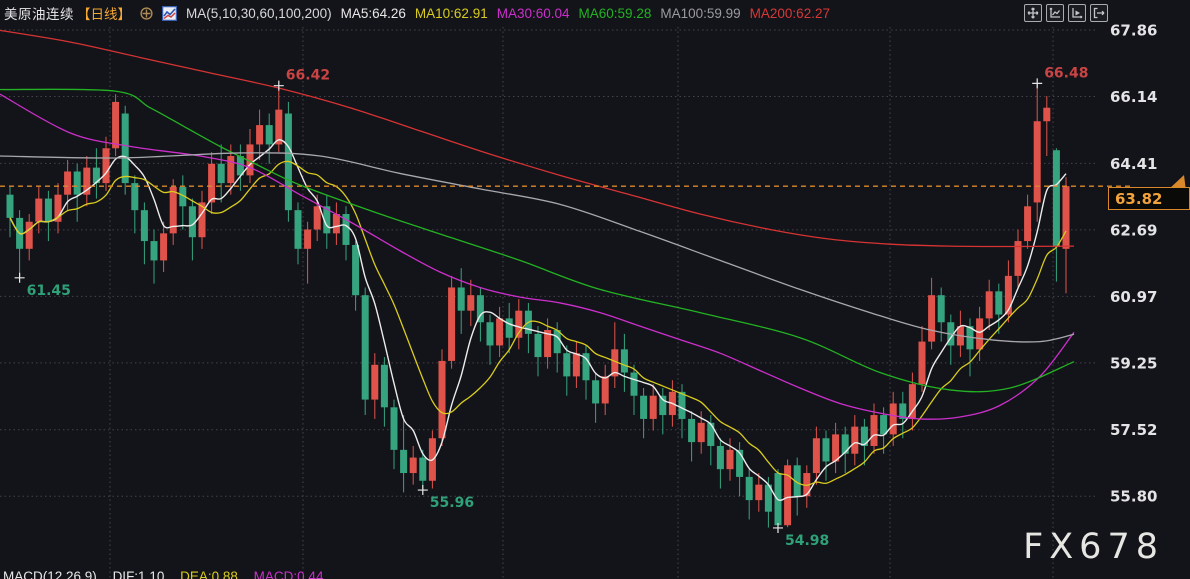 This screenshot has width=1190, height=579. What do you see at coordinates (50, 574) in the screenshot?
I see `macd-settings-label: MACD(12,26,9)` at bounding box center [50, 574].